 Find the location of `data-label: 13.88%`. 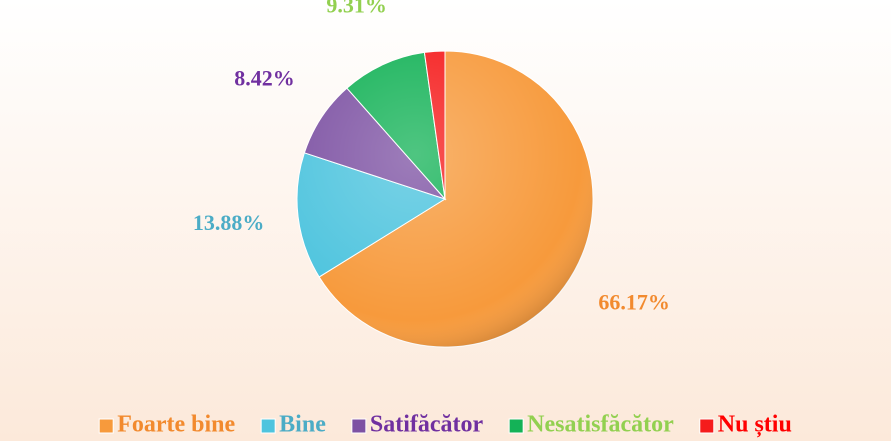

data-label: 13.88% is located at coordinates (229, 222).